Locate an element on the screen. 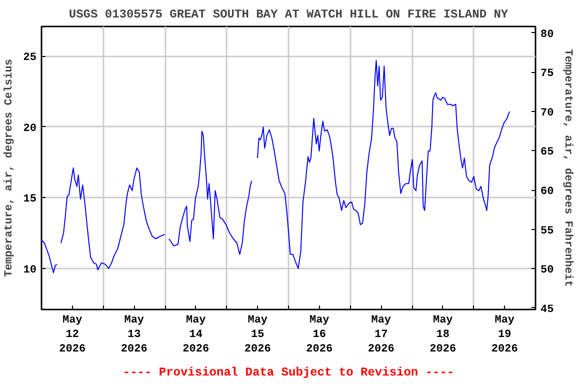 The width and height of the screenshot is (576, 384). y-axis-title: Temperature, air, degrees Celsius is located at coordinates (9, 168).